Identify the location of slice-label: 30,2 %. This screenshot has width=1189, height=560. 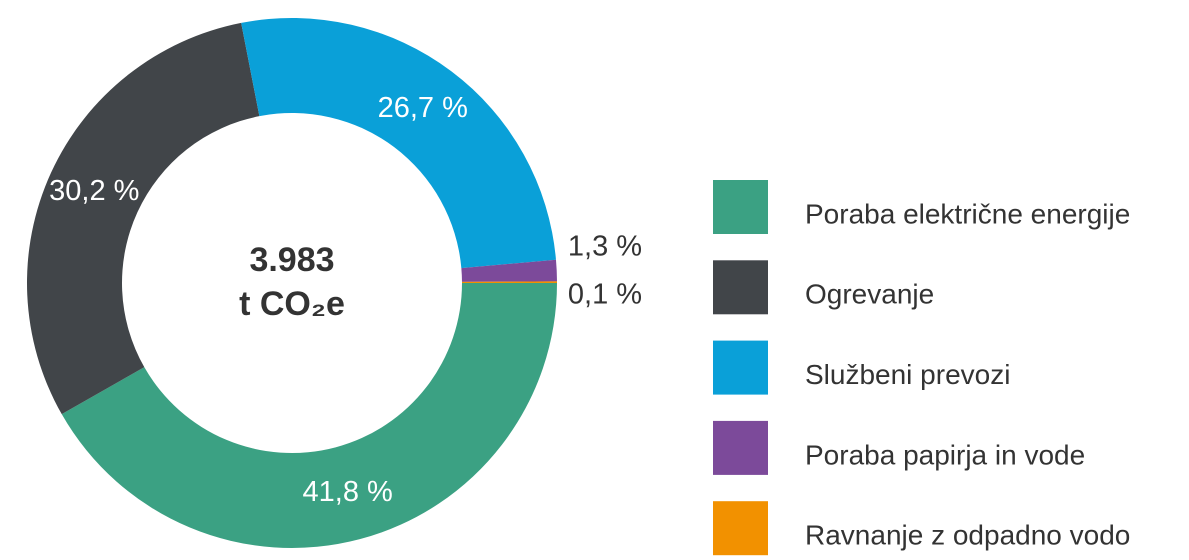
(94, 191).